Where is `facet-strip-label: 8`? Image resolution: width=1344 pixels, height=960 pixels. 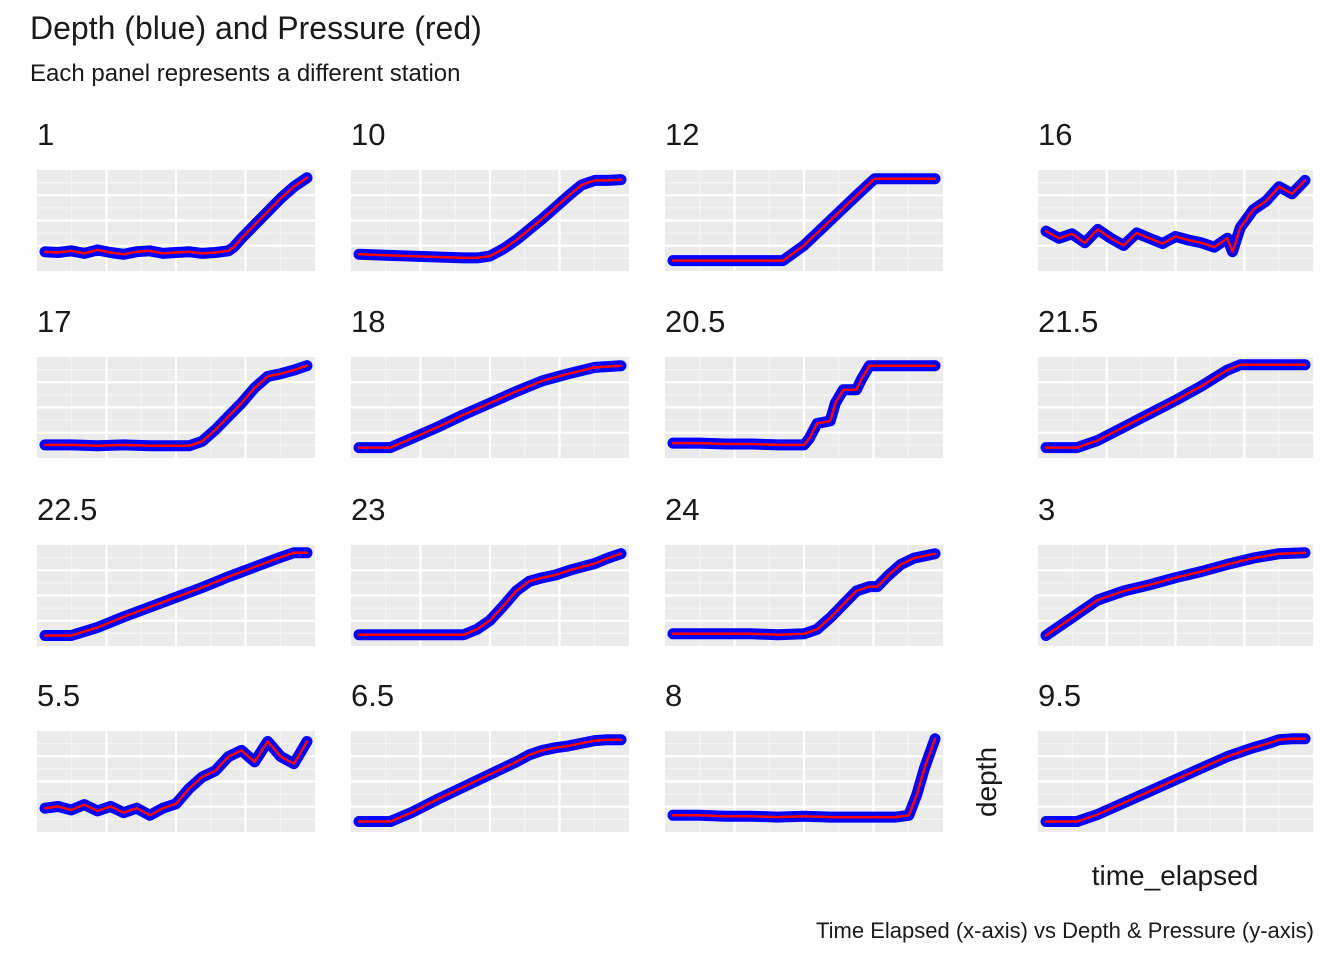
facet-strip-label: 8 is located at coordinates (673, 695).